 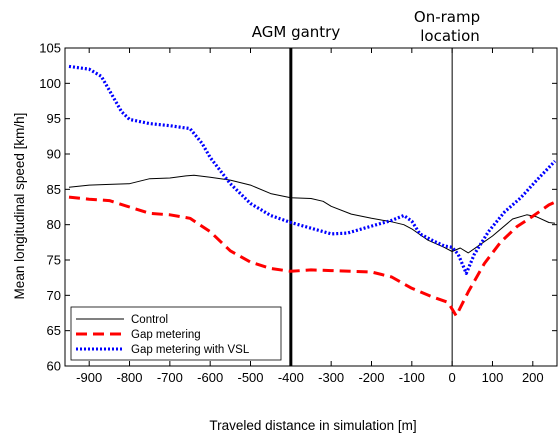 What do you see at coordinates (166, 335) in the screenshot?
I see `legend-label-gap-metering: Gap metering` at bounding box center [166, 335].